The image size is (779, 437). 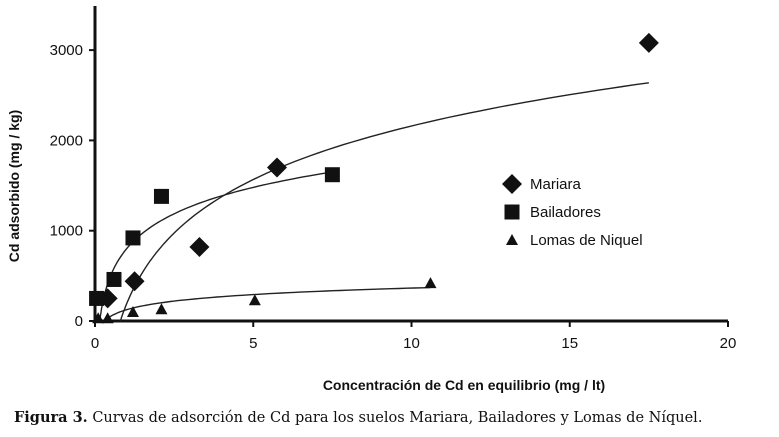 I want to click on legend-marker-triangle, so click(x=512, y=239).